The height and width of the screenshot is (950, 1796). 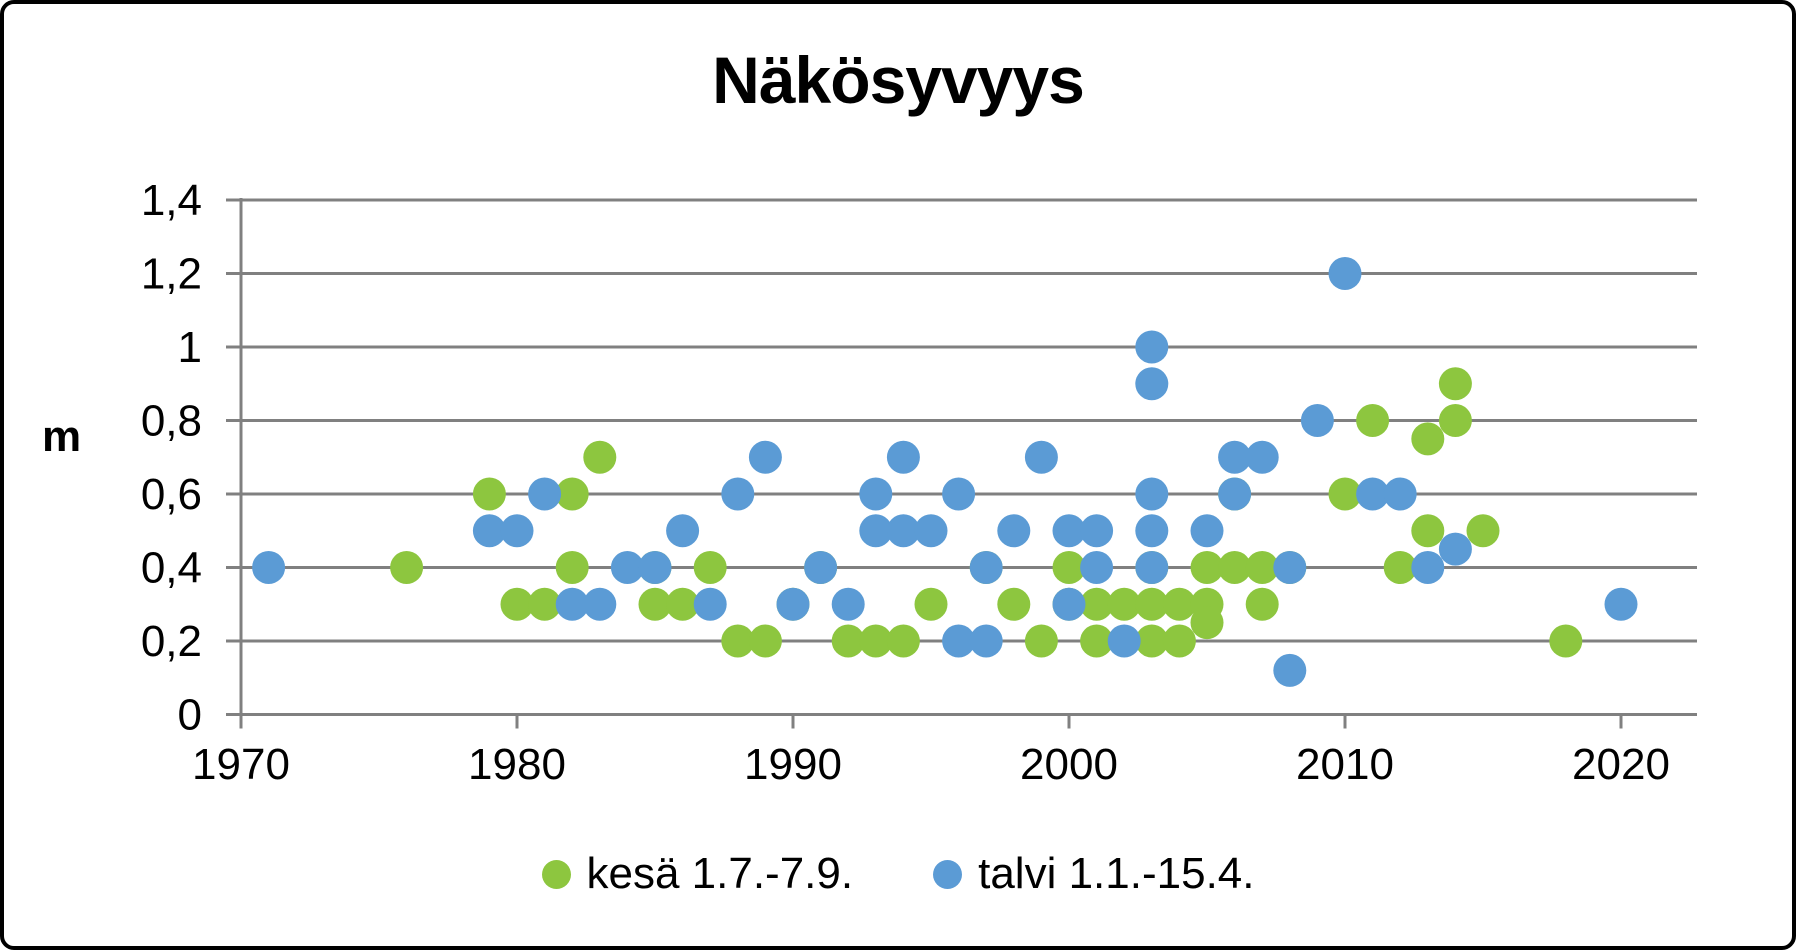 I want to click on y-tick-label: 1,2, so click(x=171, y=274).